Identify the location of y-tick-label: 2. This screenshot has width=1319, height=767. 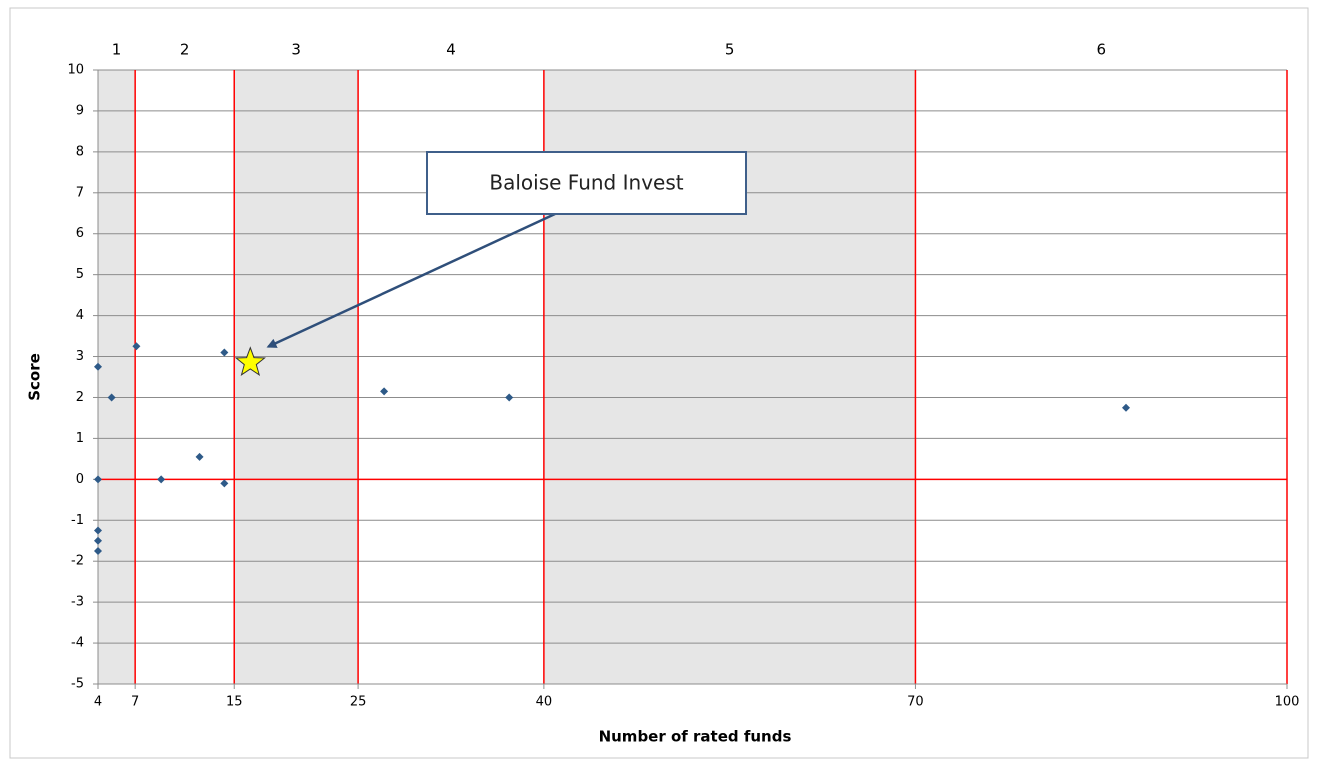
(80, 397).